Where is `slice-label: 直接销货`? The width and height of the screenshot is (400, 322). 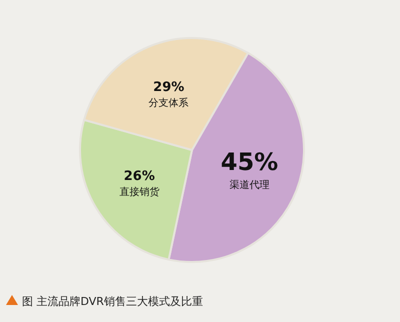 slice-label: 直接销货 is located at coordinates (139, 192).